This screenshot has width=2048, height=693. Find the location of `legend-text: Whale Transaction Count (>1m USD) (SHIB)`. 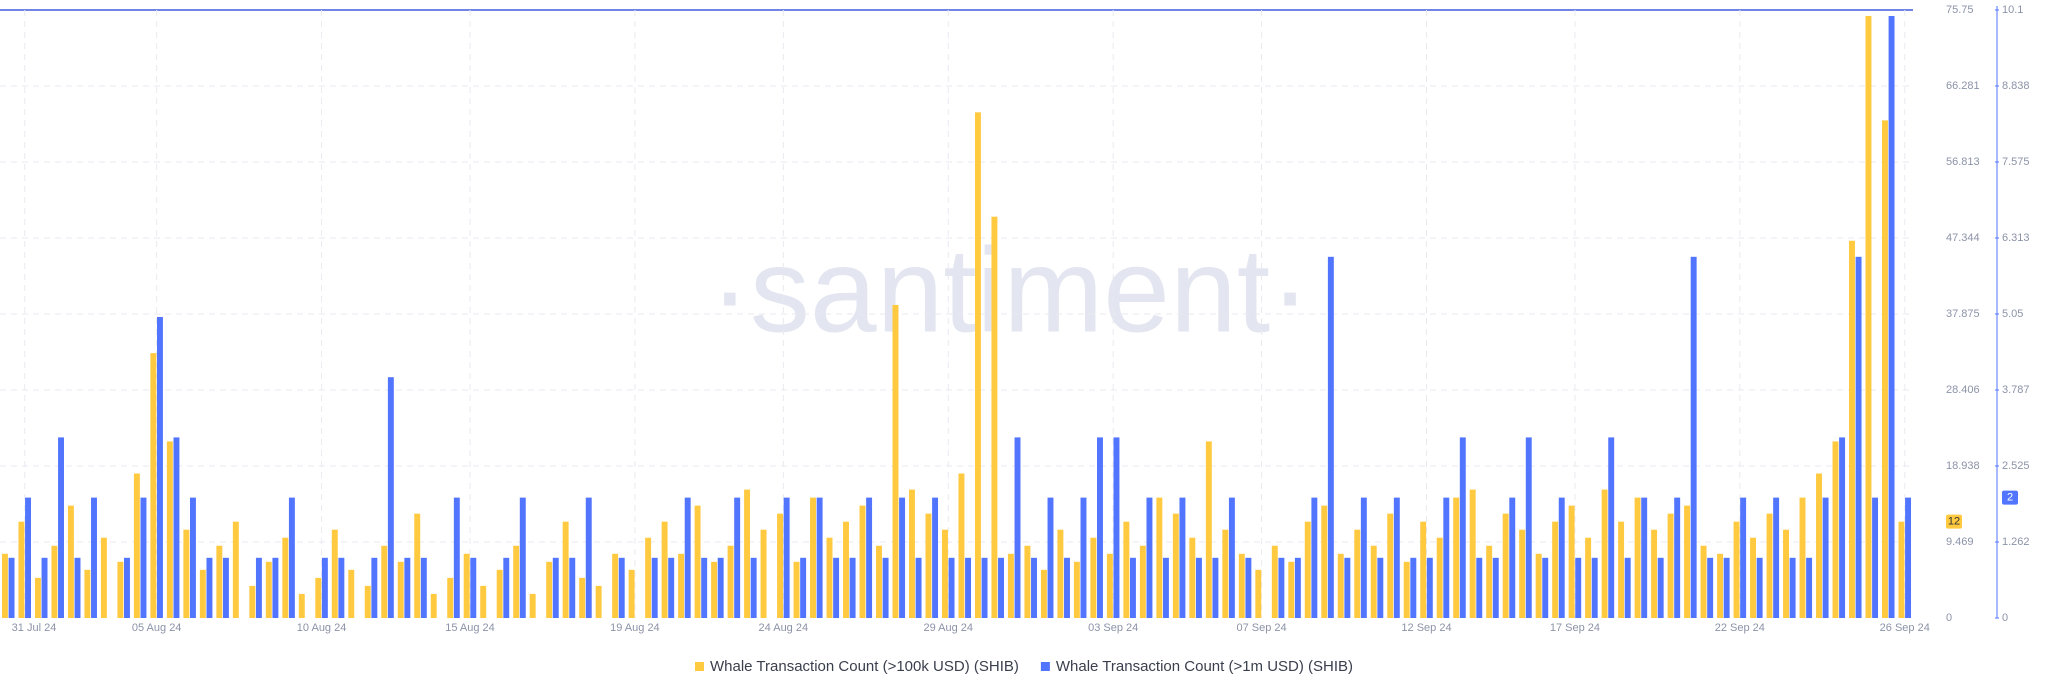

legend-text: Whale Transaction Count (>1m USD) (SHIB) is located at coordinates (1204, 666).